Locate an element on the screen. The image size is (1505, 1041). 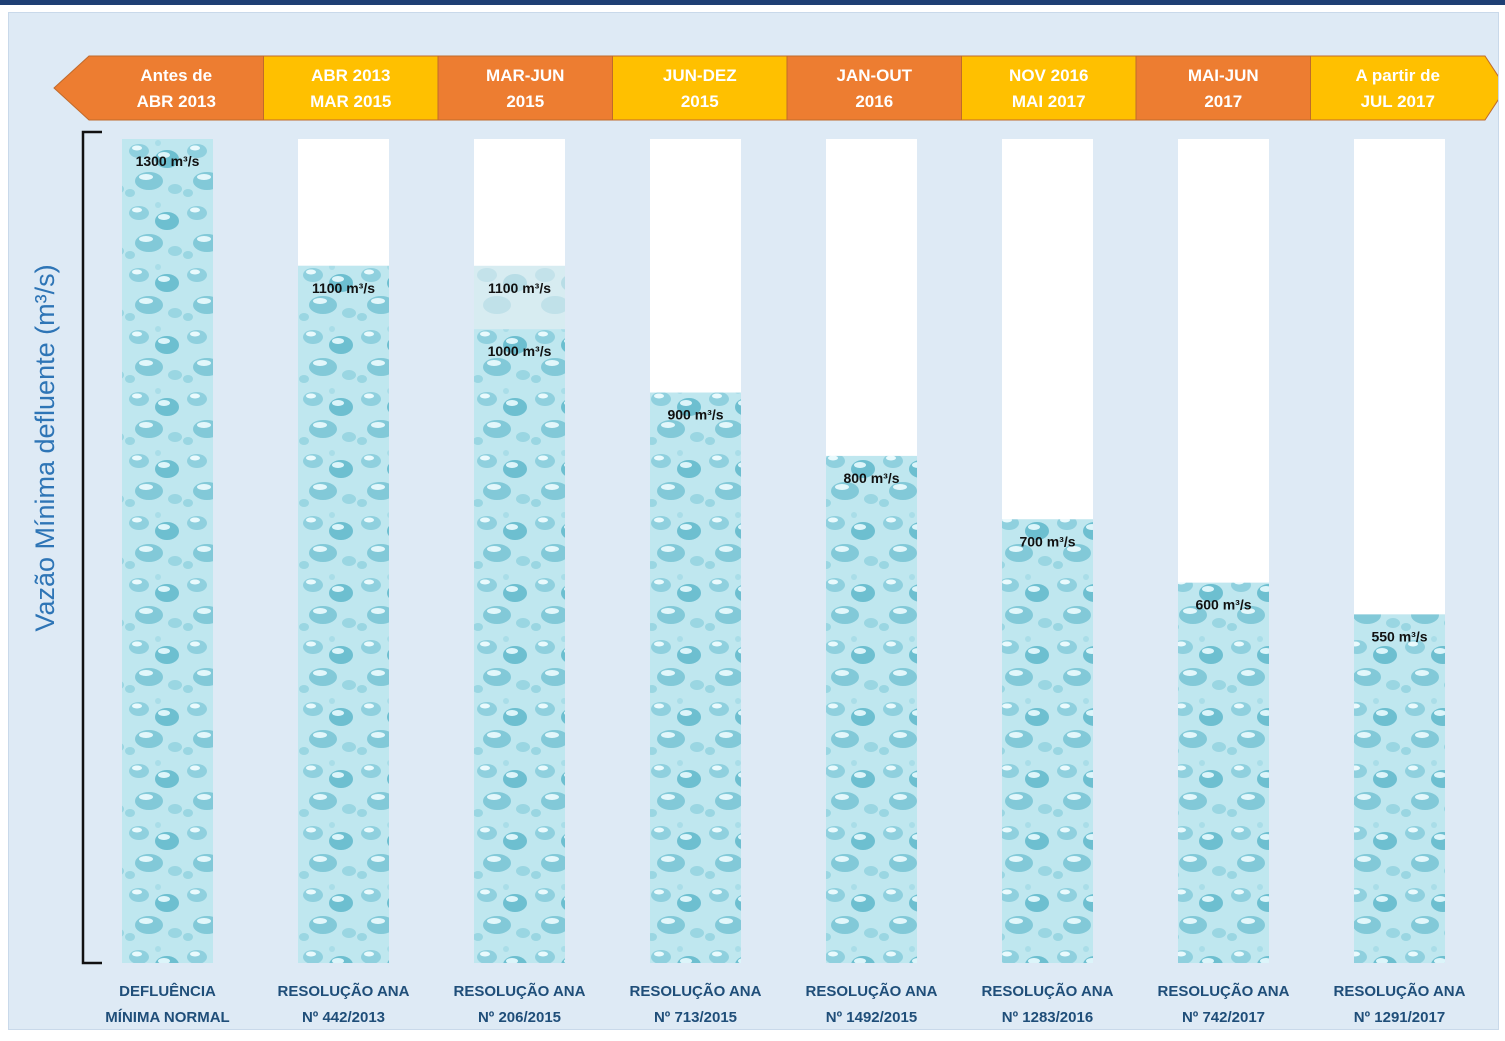
timeline-period-line1: JUN-DEZ is located at coordinates (700, 75).